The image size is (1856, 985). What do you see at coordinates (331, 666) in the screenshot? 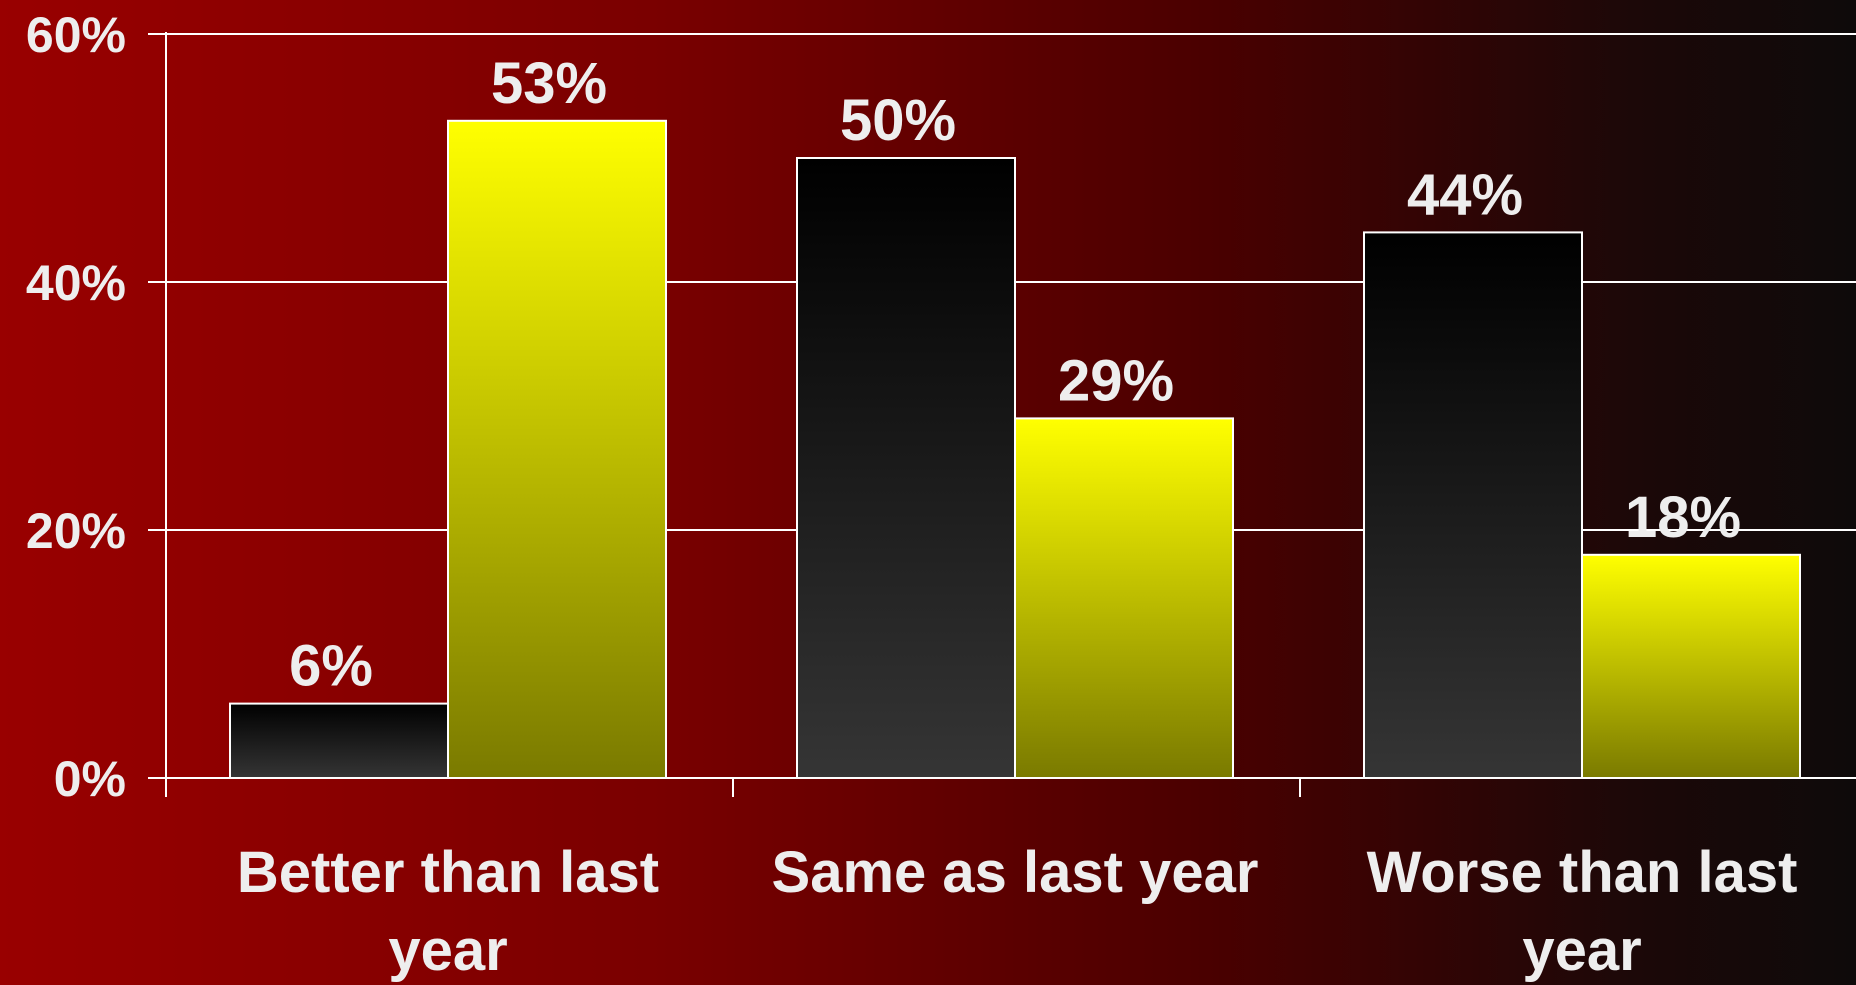
I see `data-label: 6%` at bounding box center [331, 666].